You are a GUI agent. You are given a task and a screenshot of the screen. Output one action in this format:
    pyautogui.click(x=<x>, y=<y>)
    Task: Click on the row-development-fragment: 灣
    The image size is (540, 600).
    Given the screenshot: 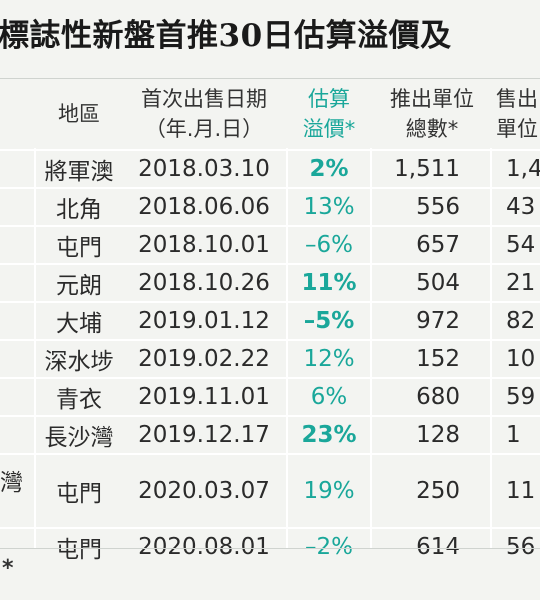 What is the action you would take?
    pyautogui.click(x=11, y=483)
    